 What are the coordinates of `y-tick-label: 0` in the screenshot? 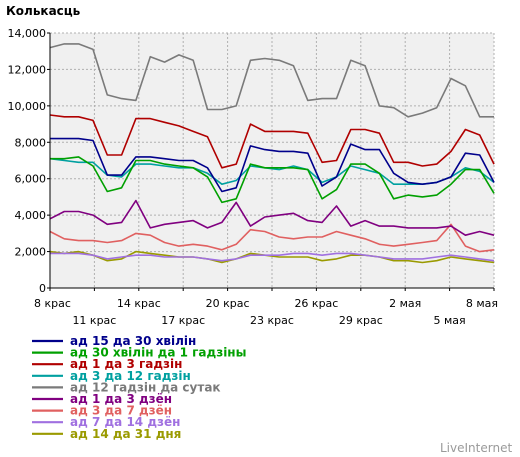 It's located at (42, 288).